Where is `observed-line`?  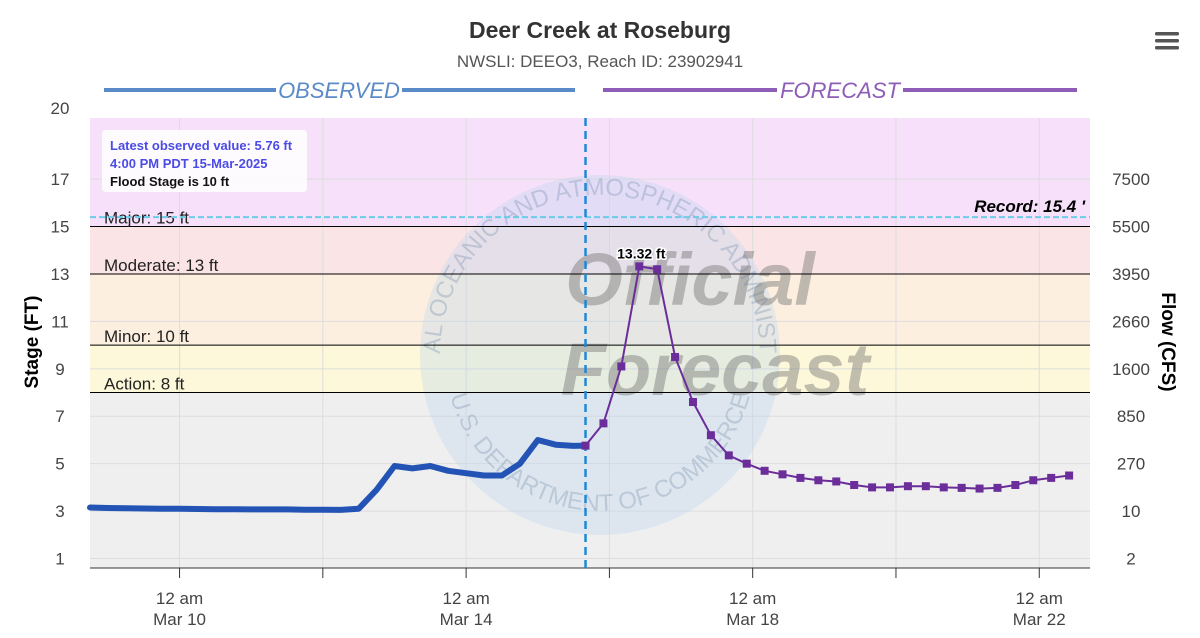
observed-line is located at coordinates (338, 475).